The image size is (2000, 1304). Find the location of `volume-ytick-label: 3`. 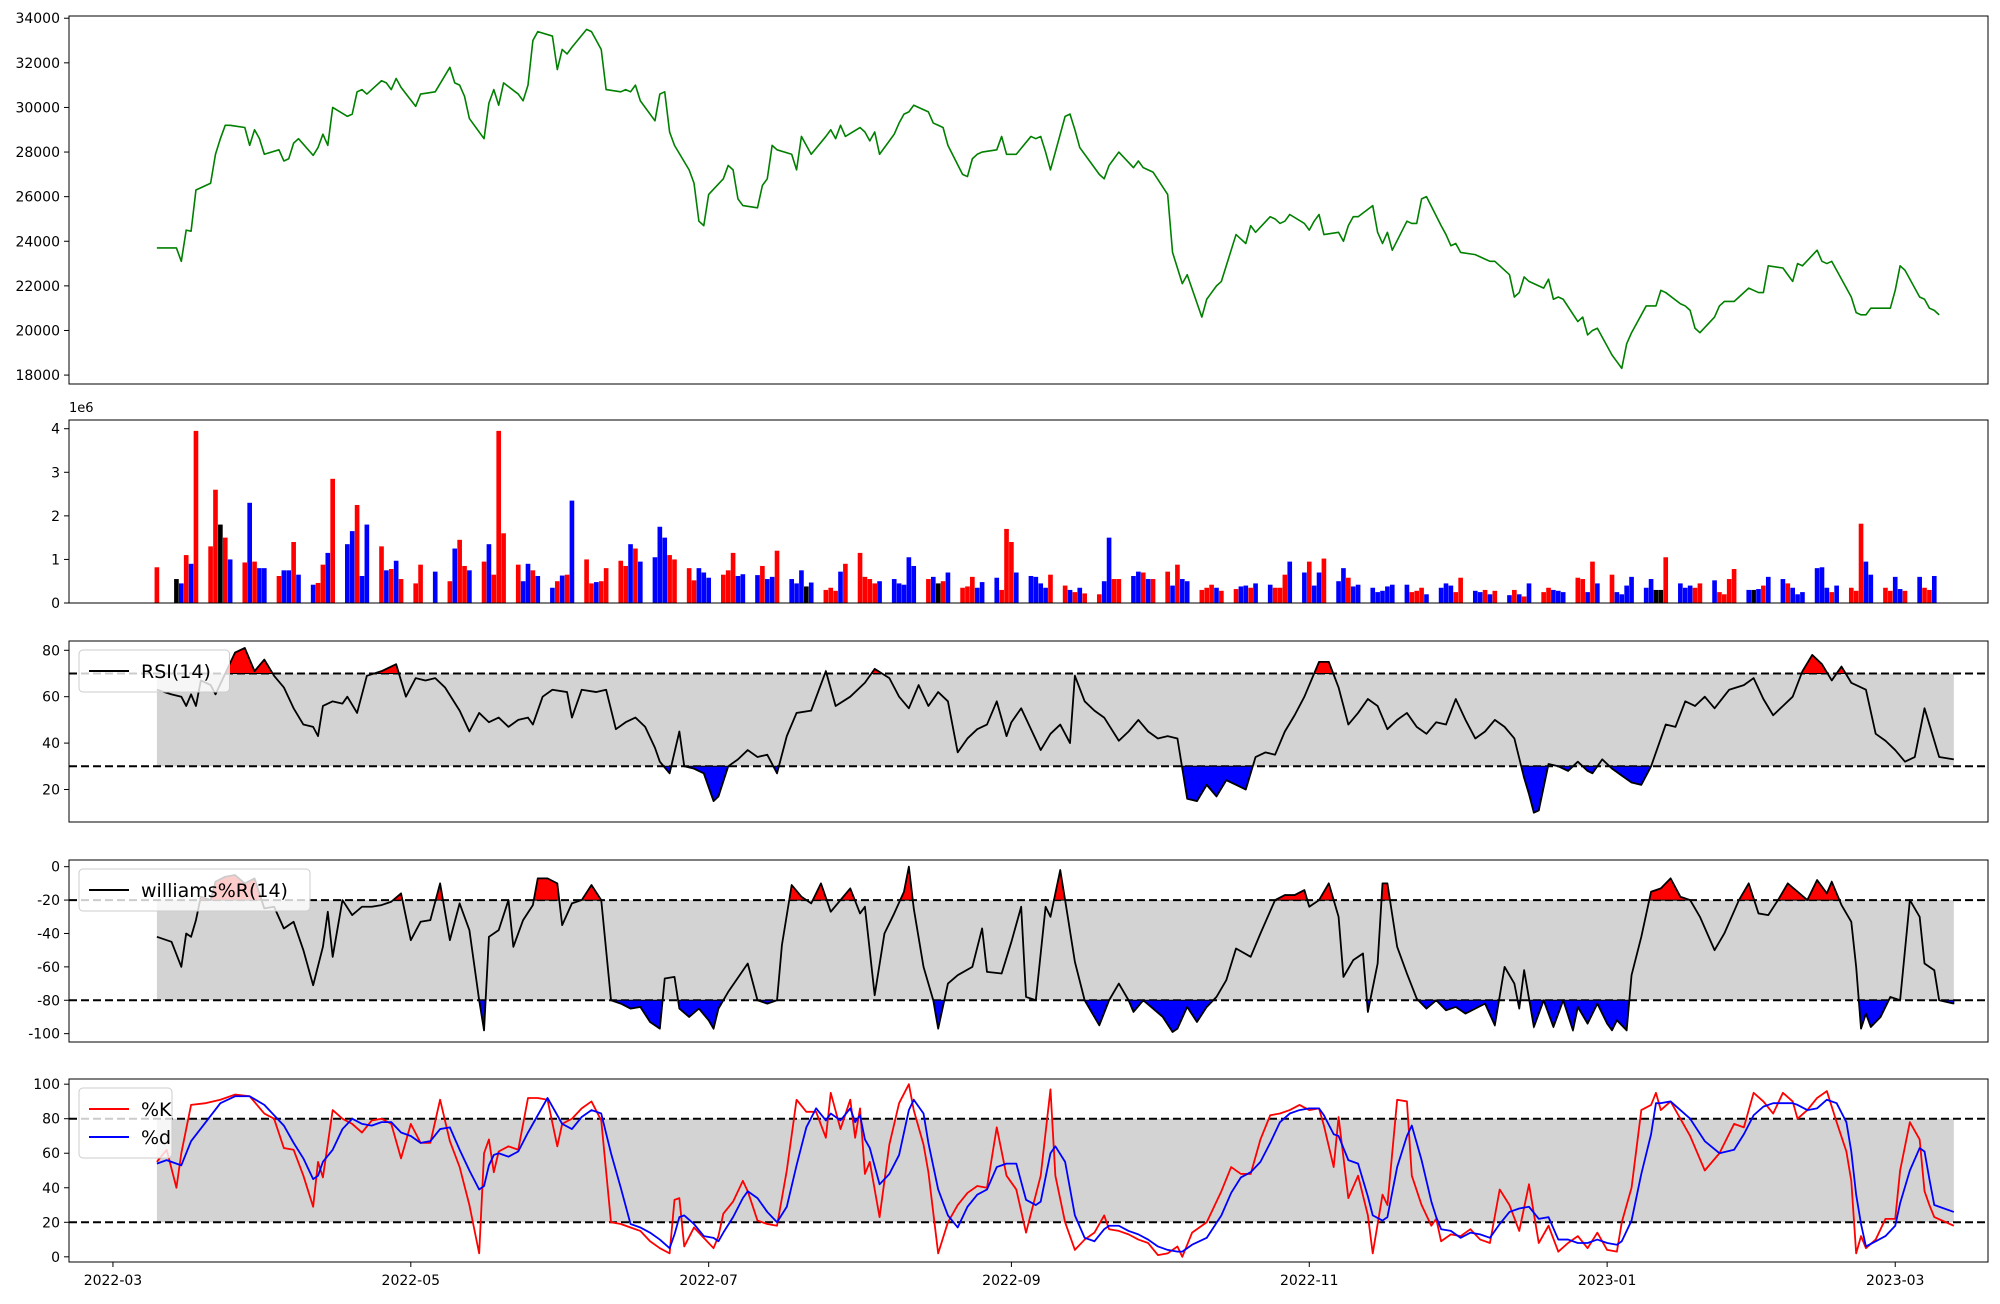

volume-ytick-label: 3 is located at coordinates (55, 473).